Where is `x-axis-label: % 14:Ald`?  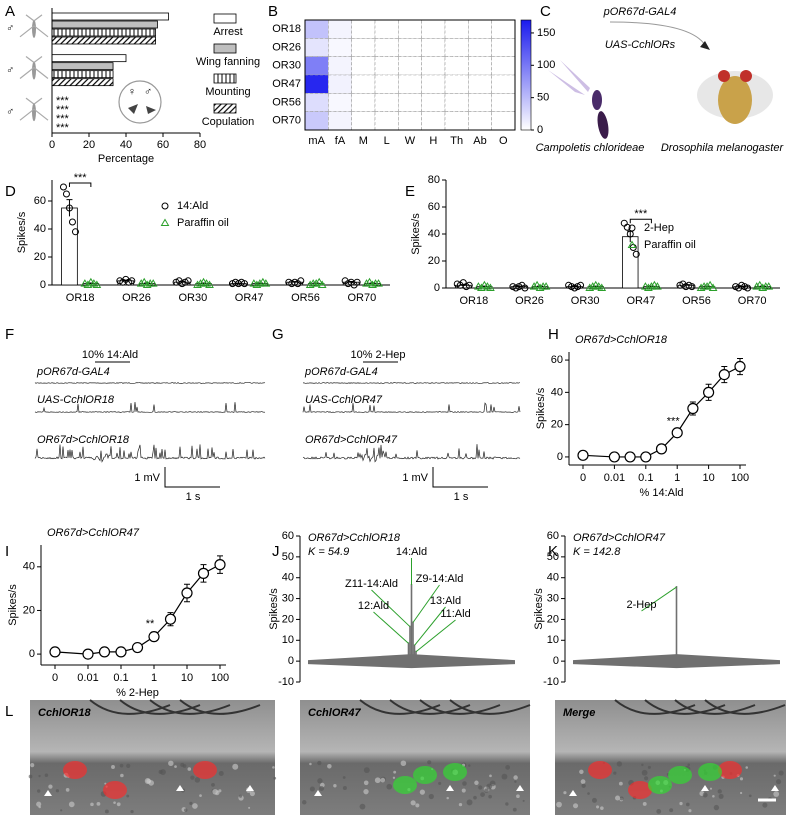
x-axis-label: % 14:Ald is located at coordinates (661, 493).